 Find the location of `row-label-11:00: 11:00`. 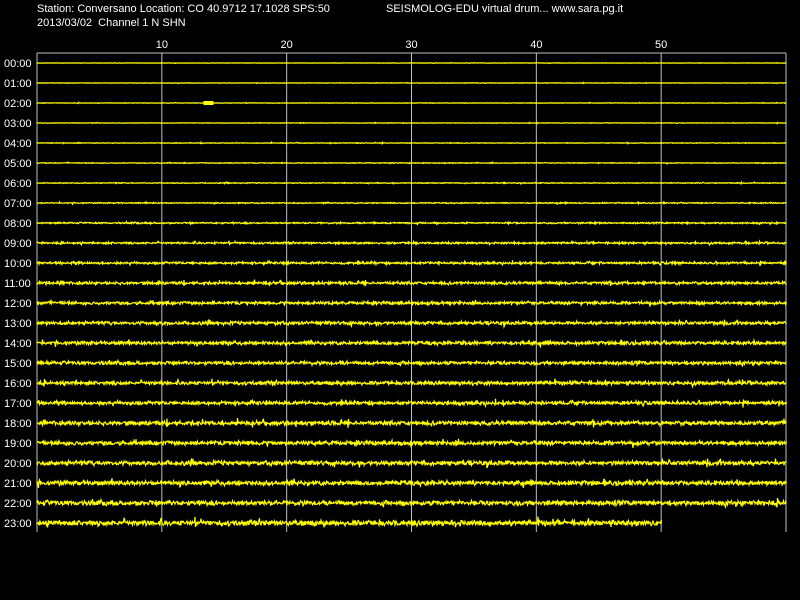

row-label-11:00: 11:00 is located at coordinates (17, 284).